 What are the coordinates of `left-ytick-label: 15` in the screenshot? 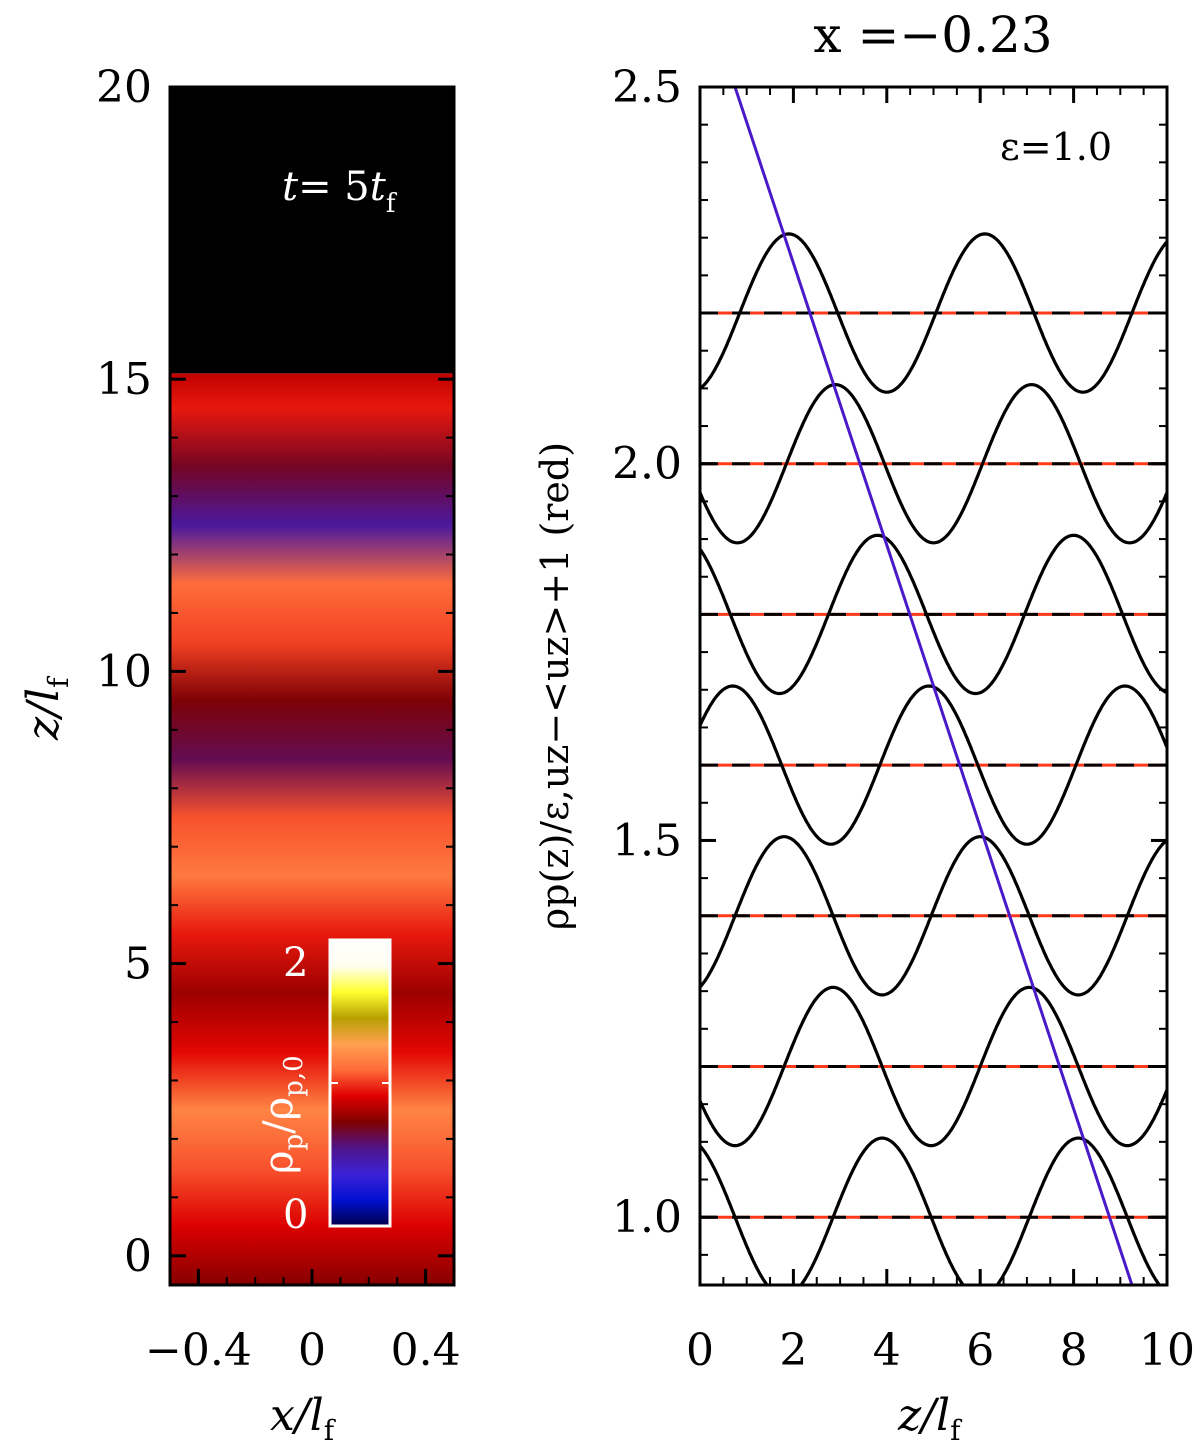 It's located at (124, 379).